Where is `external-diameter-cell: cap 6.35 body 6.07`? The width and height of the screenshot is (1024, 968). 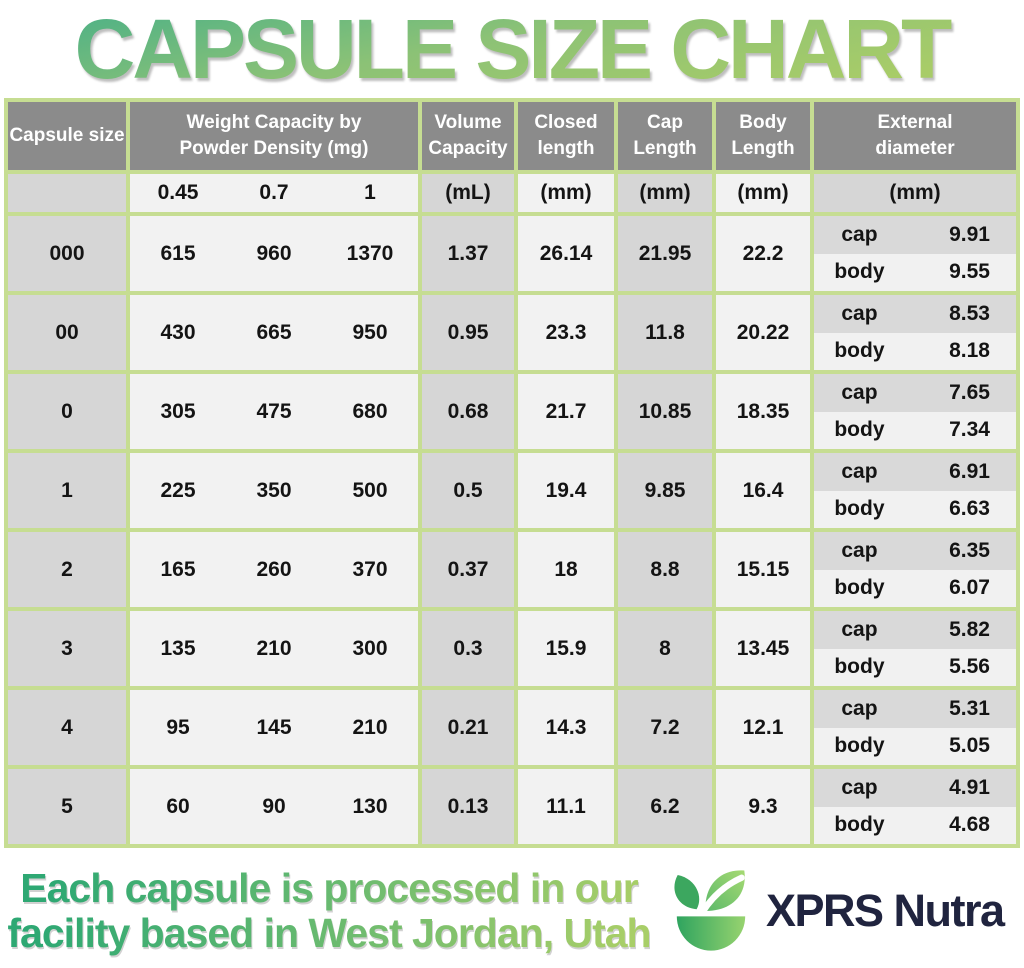
external-diameter-cell: cap 6.35 body 6.07 is located at coordinates (915, 569).